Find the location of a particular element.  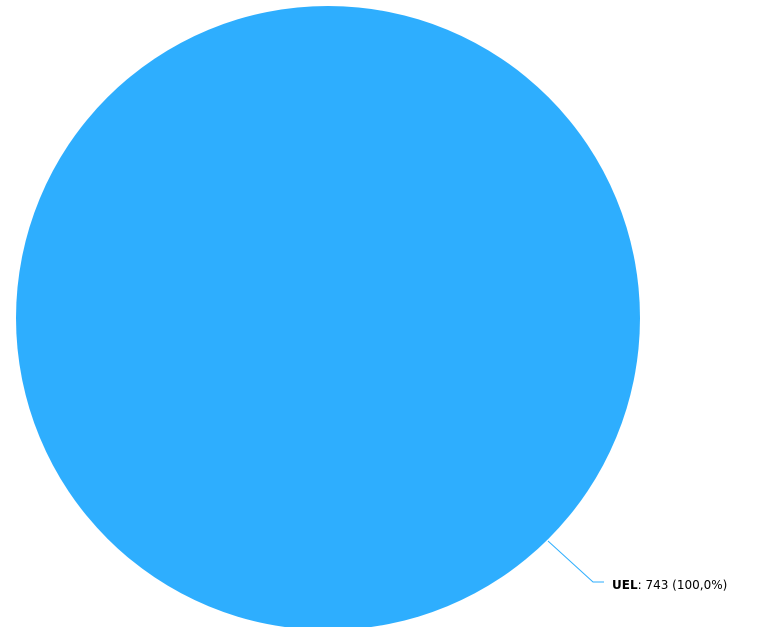

data-label-connector is located at coordinates (575, 561).